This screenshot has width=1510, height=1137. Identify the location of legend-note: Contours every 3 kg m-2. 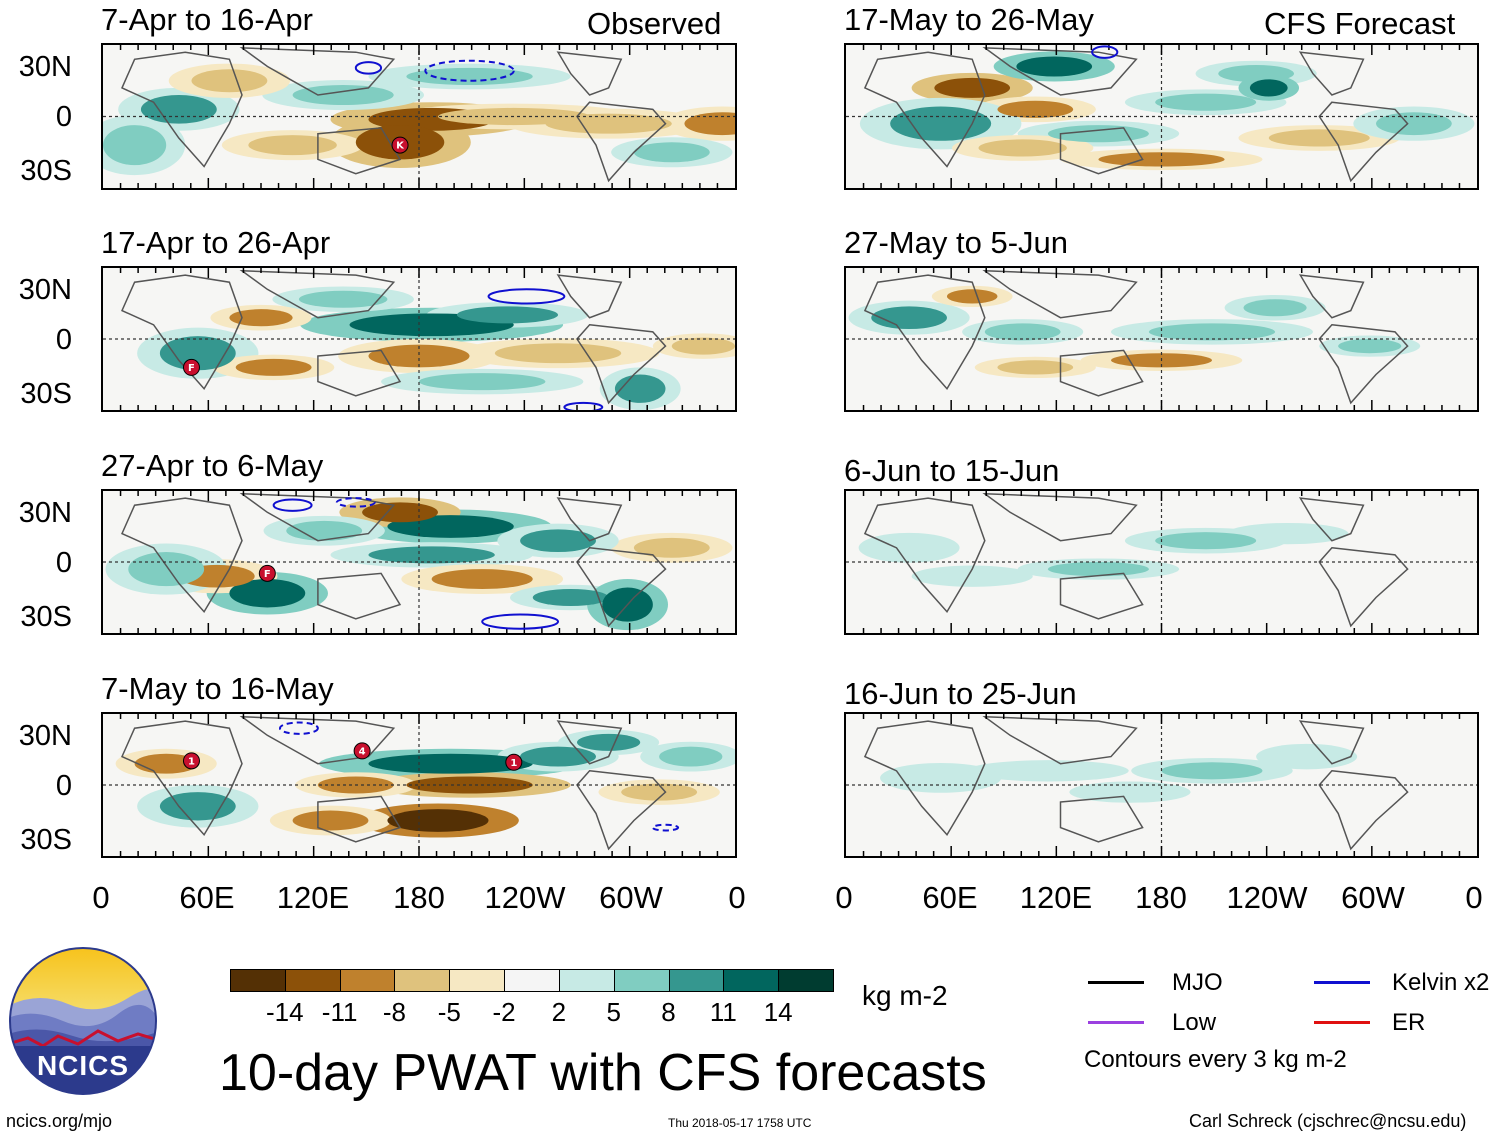
(1215, 1059).